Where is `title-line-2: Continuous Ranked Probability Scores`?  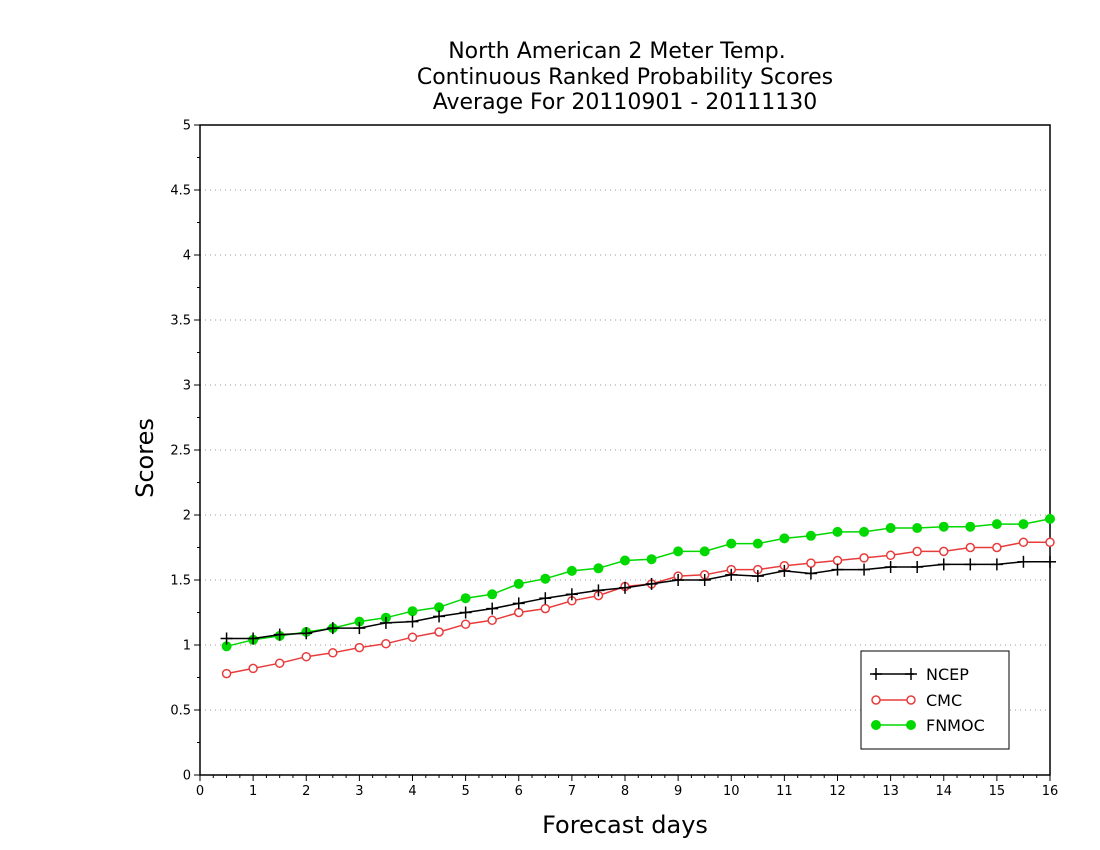
title-line-2: Continuous Ranked Probability Scores is located at coordinates (625, 77).